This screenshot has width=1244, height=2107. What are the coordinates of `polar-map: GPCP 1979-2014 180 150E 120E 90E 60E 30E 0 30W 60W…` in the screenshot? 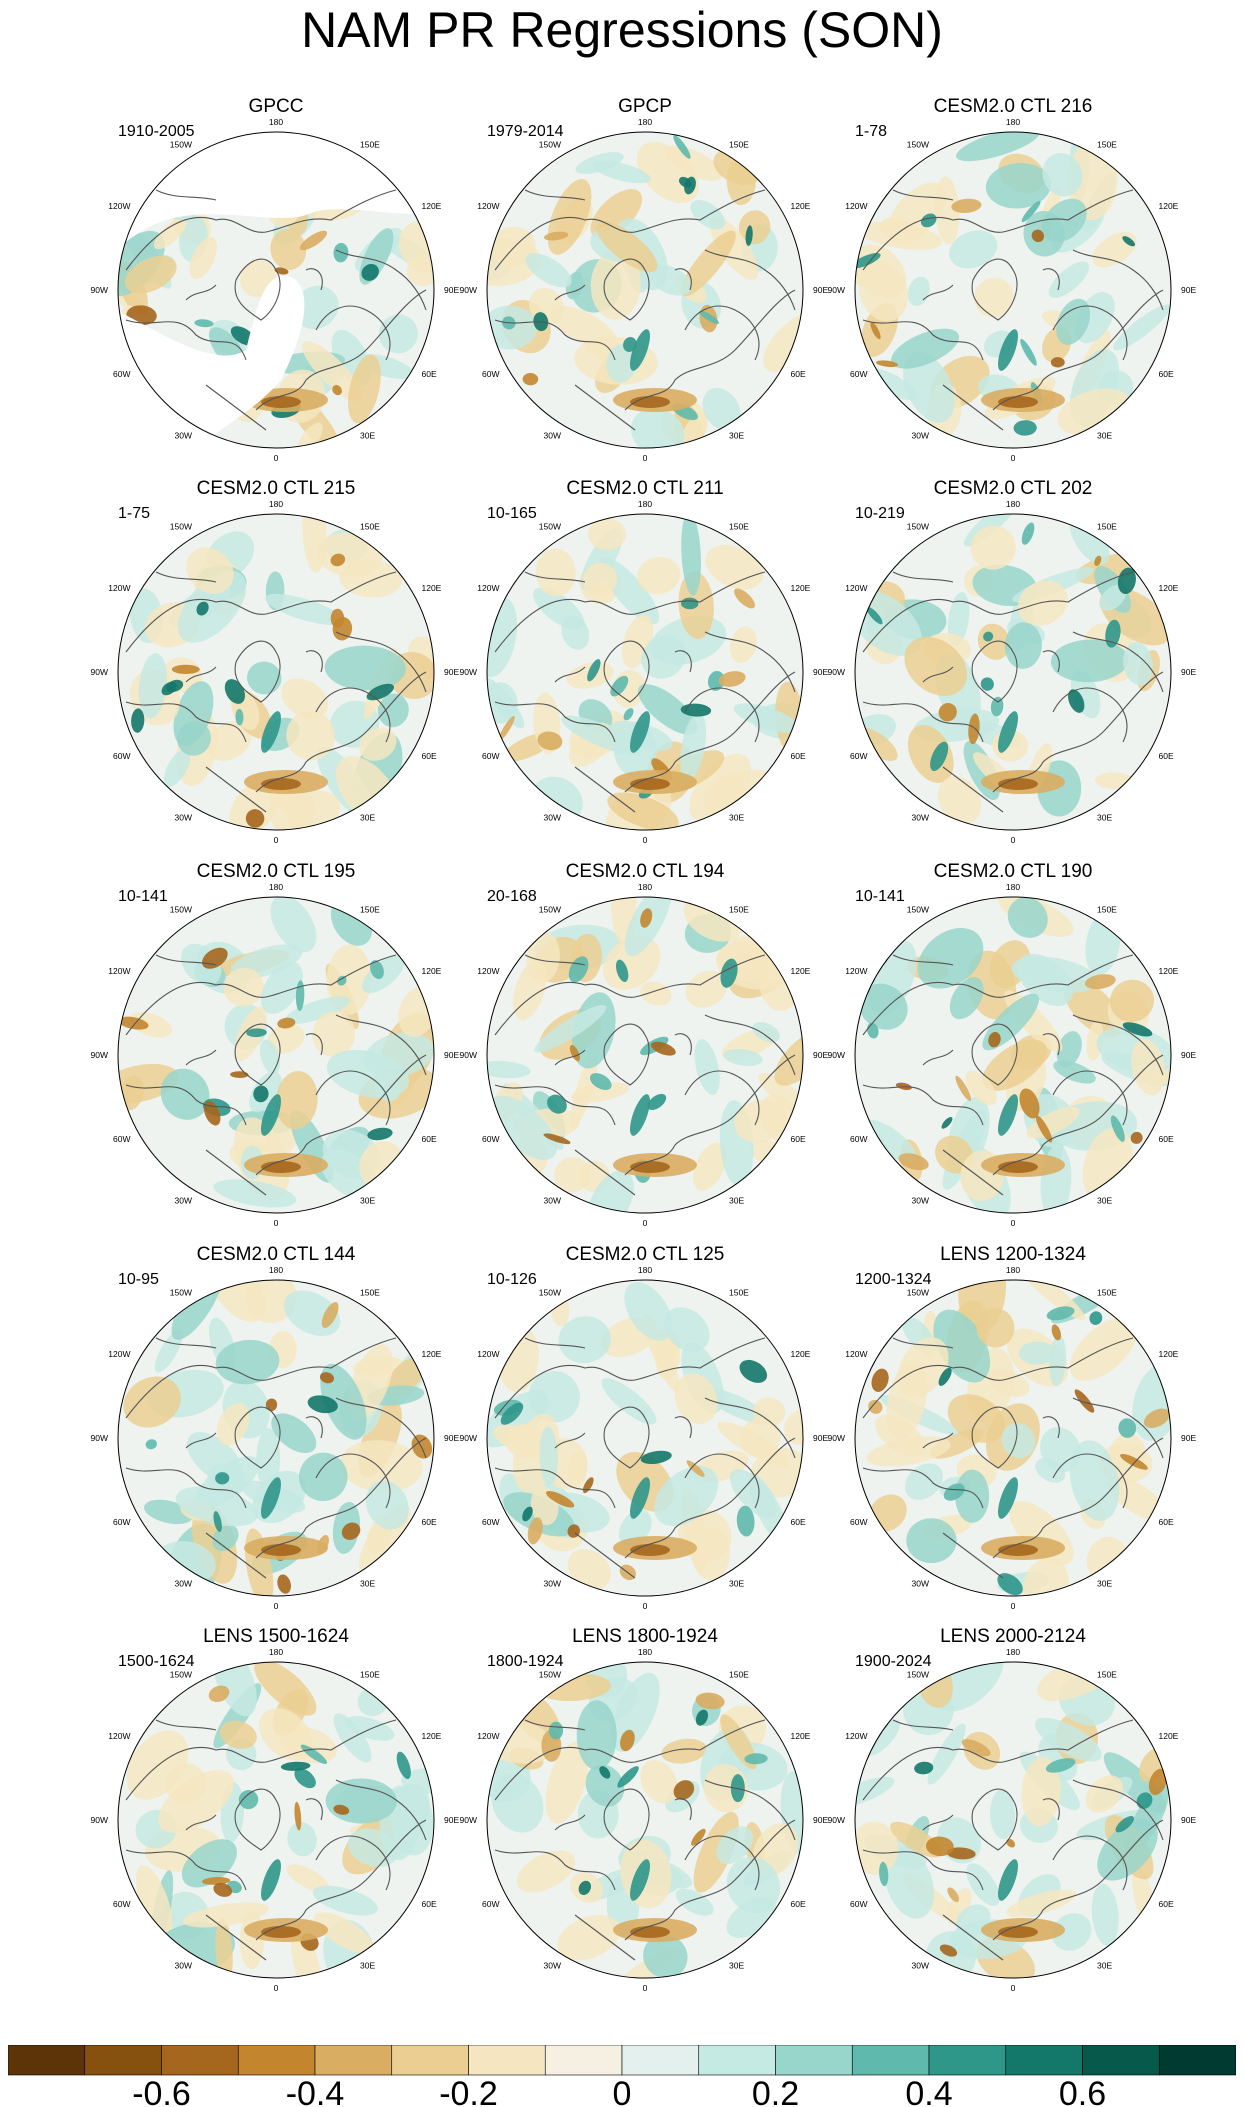 It's located at (644, 279).